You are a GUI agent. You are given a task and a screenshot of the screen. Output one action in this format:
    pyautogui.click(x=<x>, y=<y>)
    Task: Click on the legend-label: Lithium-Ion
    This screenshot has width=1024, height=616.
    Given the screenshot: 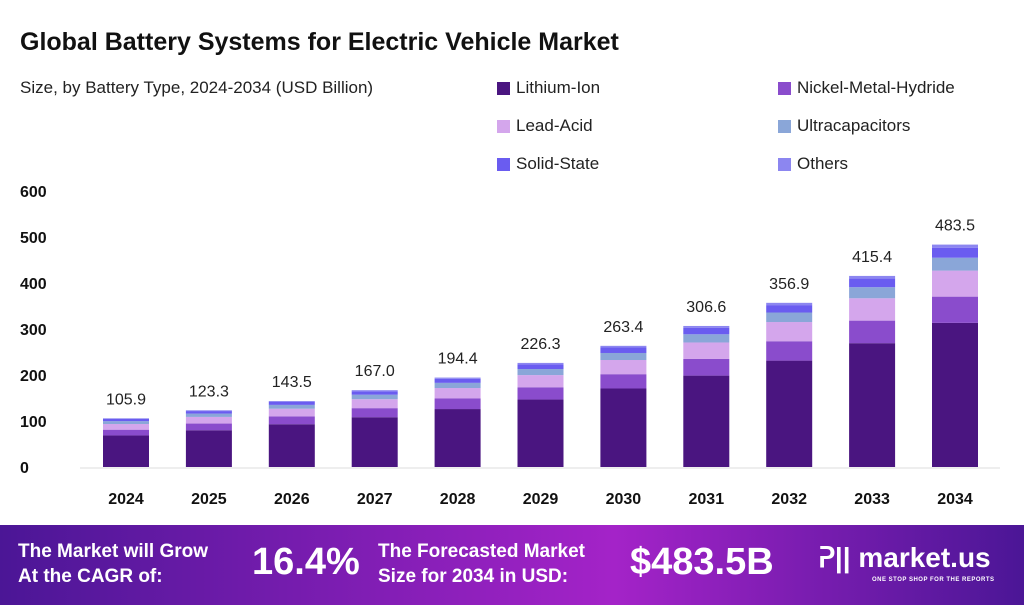 What is the action you would take?
    pyautogui.click(x=558, y=87)
    